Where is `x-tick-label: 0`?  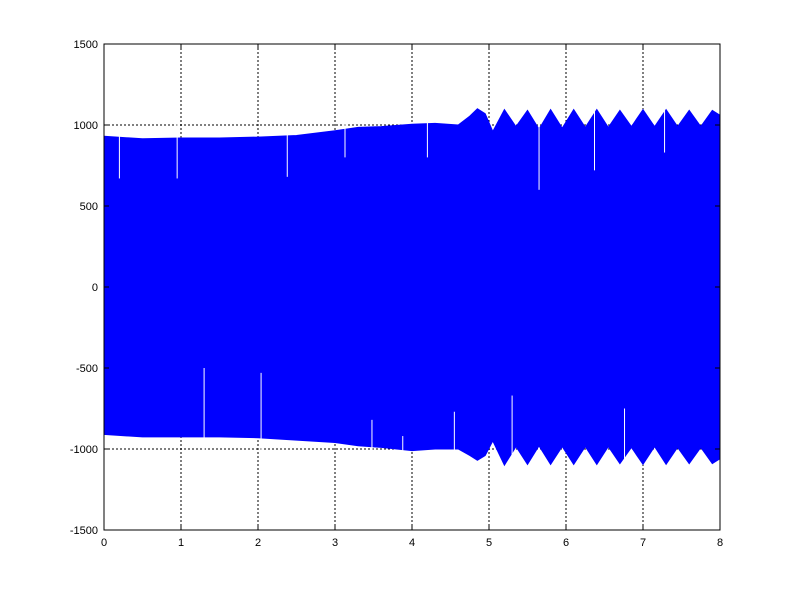 x-tick-label: 0 is located at coordinates (104, 543).